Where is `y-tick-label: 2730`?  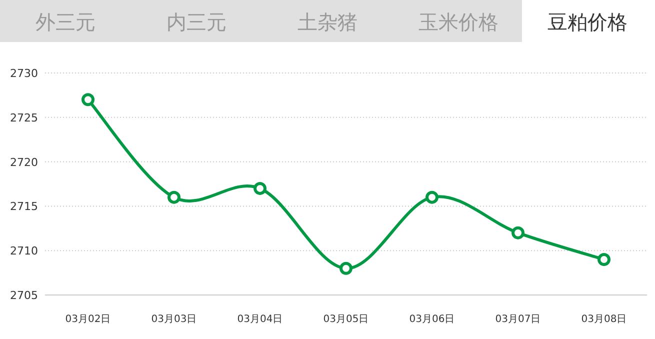 y-tick-label: 2730 is located at coordinates (24, 73).